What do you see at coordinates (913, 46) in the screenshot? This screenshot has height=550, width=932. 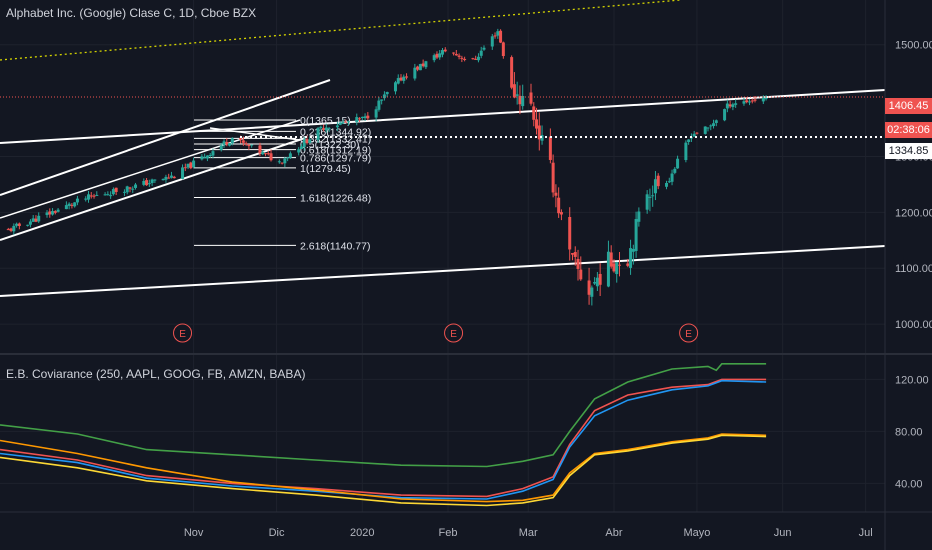 I see `y-tick-label: 1500.00` at bounding box center [913, 46].